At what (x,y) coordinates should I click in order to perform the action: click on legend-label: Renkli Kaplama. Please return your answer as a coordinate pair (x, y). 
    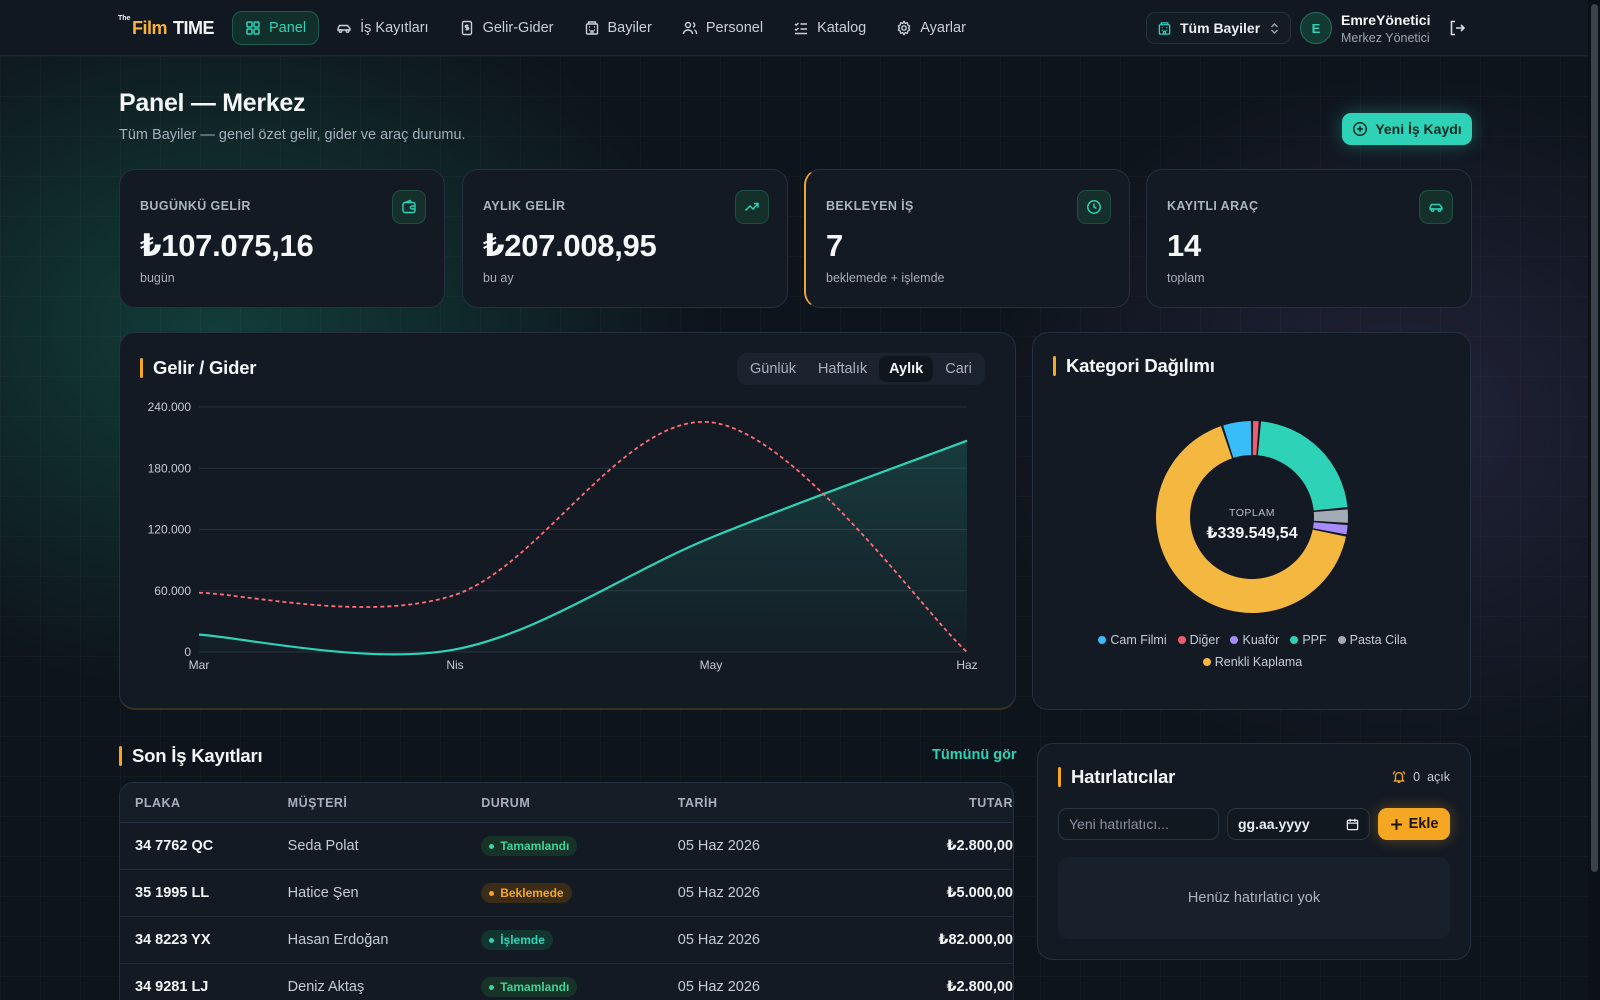
    Looking at the image, I should click on (1258, 662).